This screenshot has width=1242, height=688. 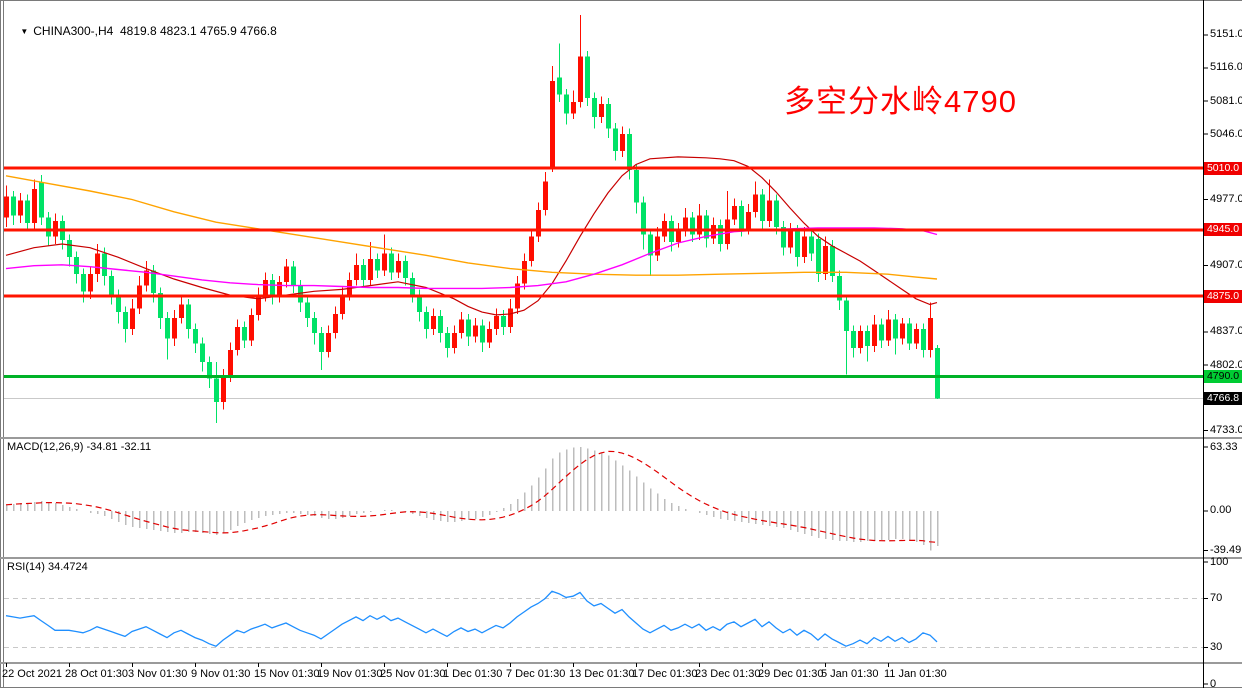 I want to click on price-badge-4945.0: 4945.0, so click(x=1223, y=230).